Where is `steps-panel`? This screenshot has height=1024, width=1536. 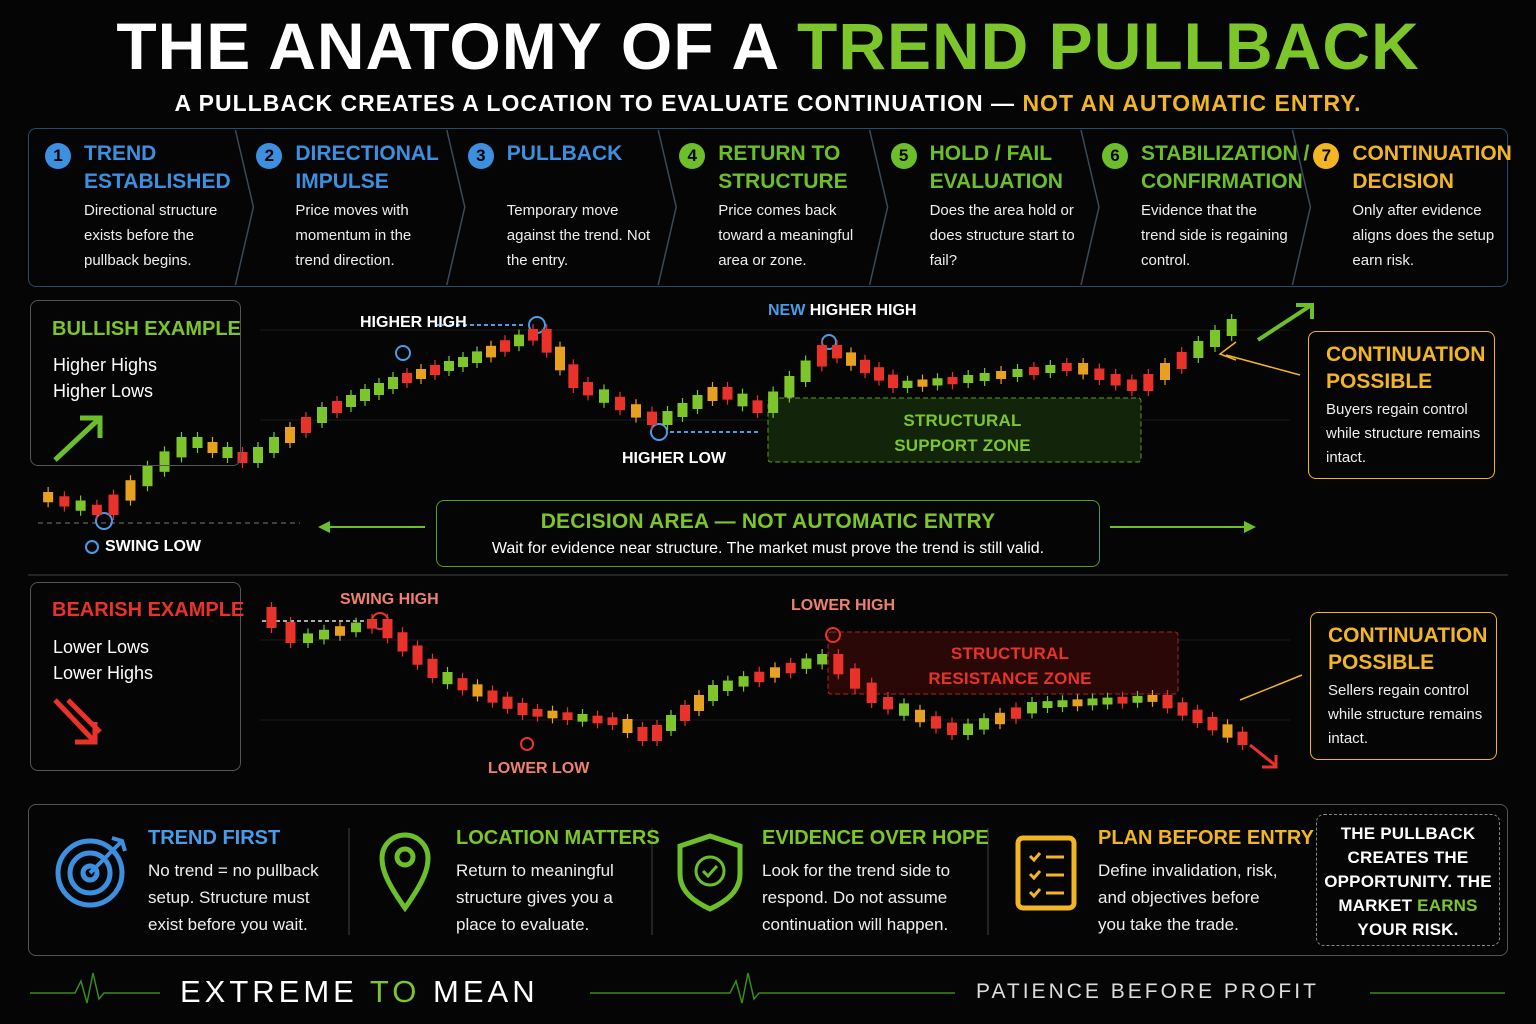
steps-panel is located at coordinates (768, 207).